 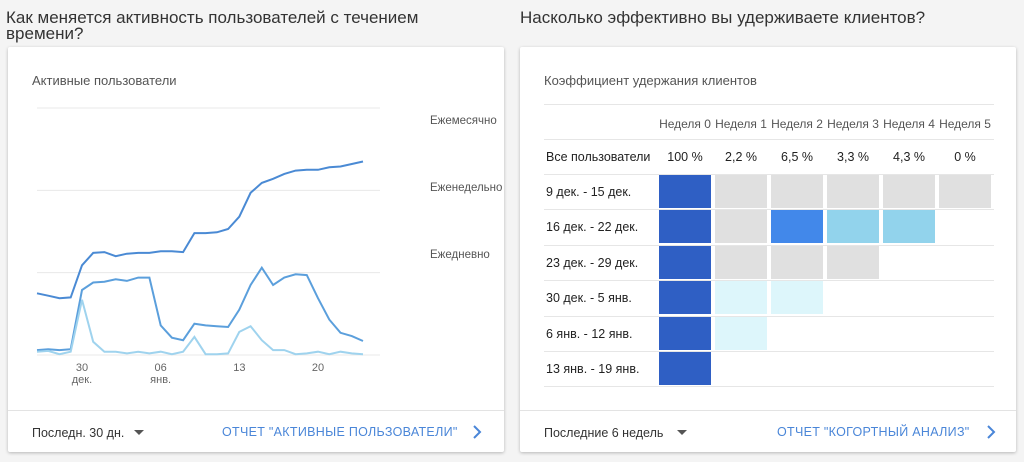 I want to click on row-label: 9 дек. - 15 дек., so click(x=589, y=192).